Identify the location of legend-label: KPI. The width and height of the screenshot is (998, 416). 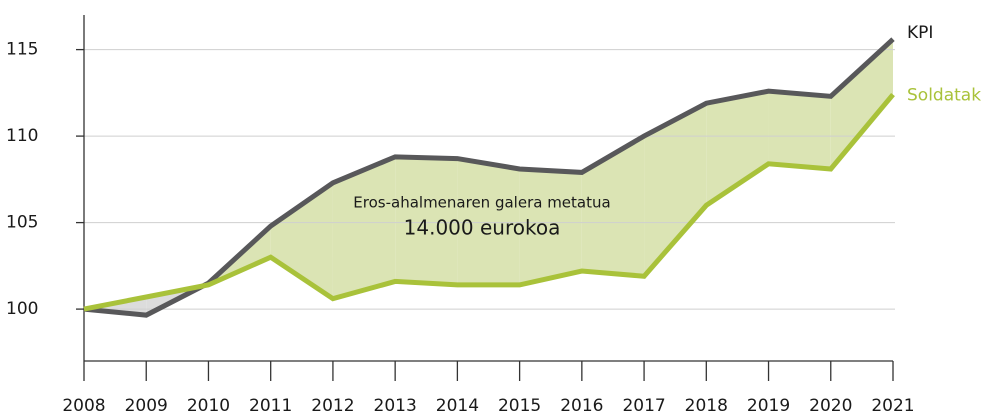
(920, 33).